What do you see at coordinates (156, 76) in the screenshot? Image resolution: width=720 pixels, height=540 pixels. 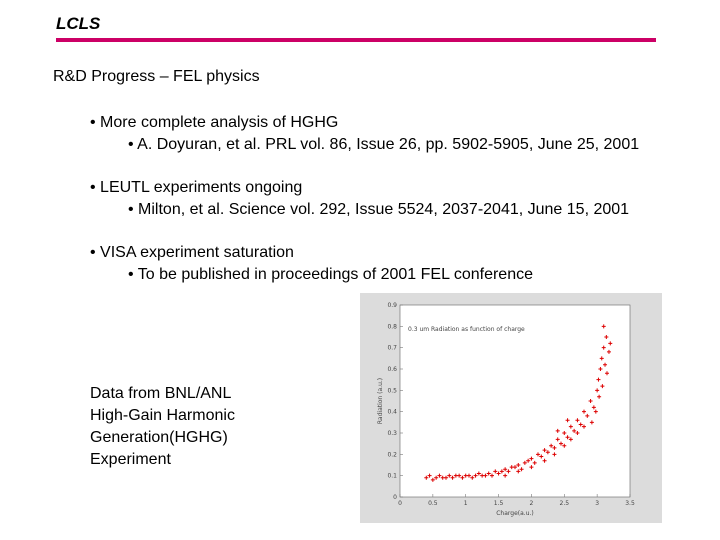 I see `slide-heading: R&D Progress – FEL physics` at bounding box center [156, 76].